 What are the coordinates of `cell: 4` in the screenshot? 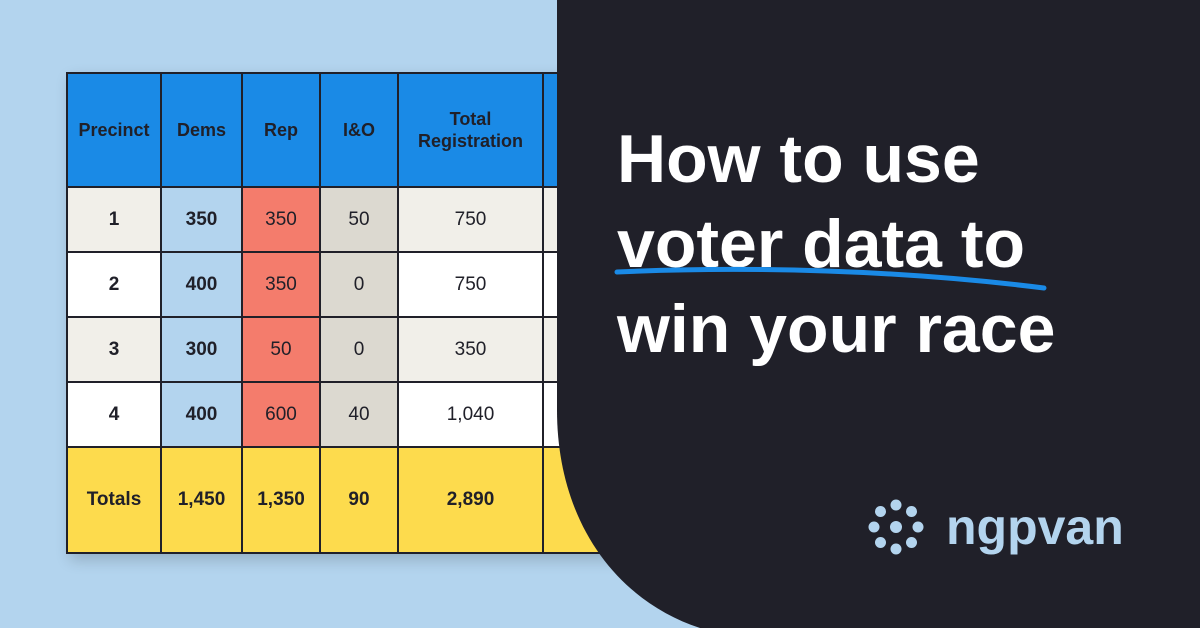 It's located at (114, 414).